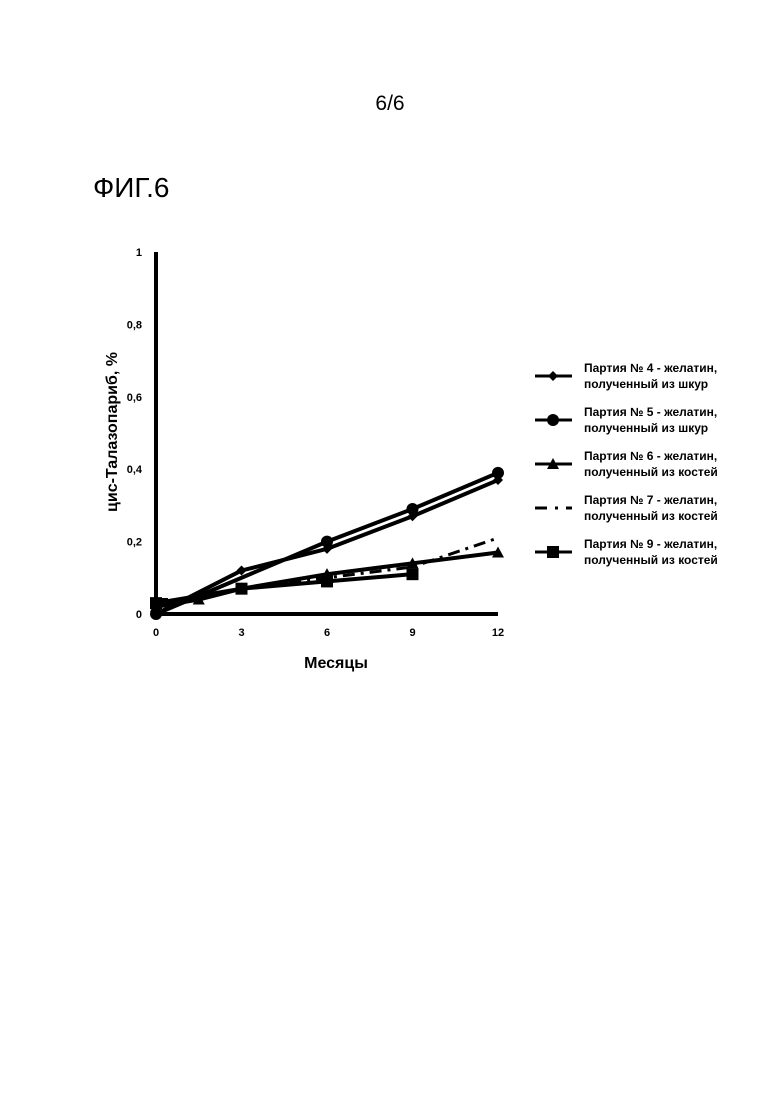 The image size is (780, 1103). What do you see at coordinates (498, 633) in the screenshot?
I see `x-tick-label: 12` at bounding box center [498, 633].